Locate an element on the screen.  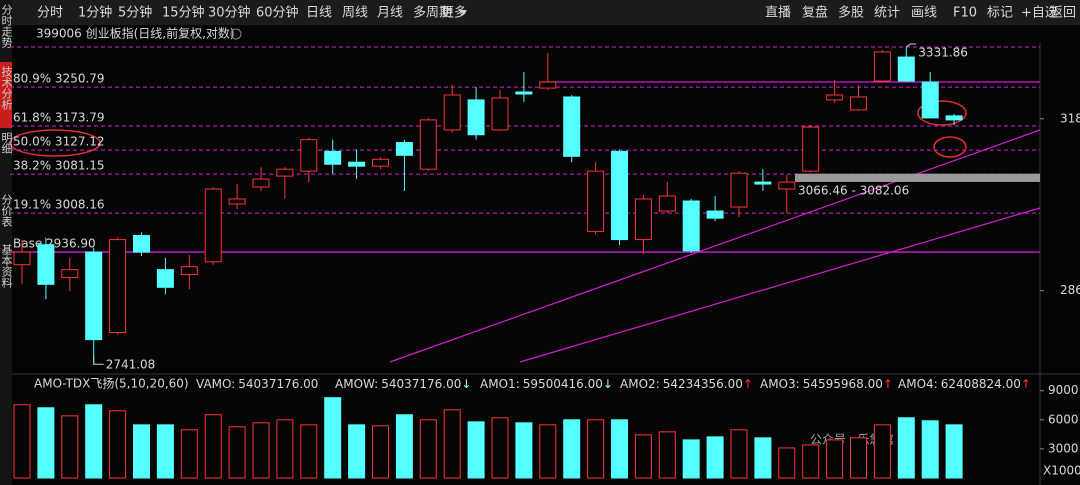
period-tab: 5分钟 is located at coordinates (135, 13).